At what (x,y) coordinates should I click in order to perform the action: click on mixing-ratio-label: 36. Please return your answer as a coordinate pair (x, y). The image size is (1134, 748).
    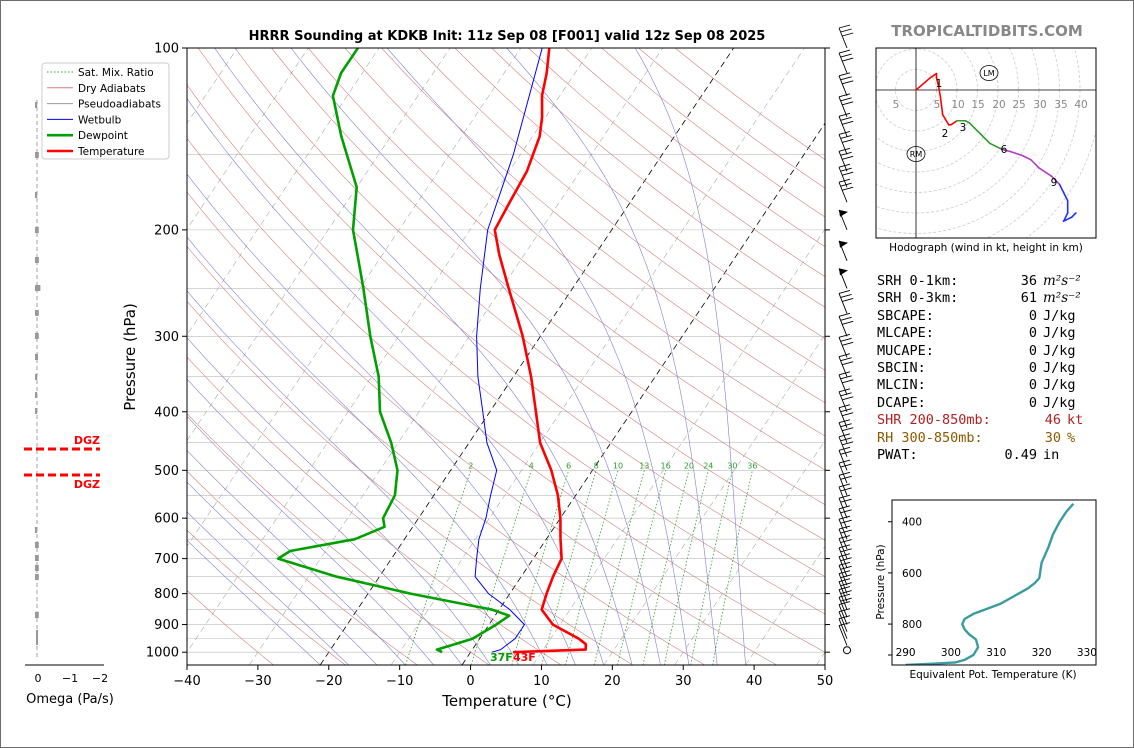
    Looking at the image, I should click on (752, 465).